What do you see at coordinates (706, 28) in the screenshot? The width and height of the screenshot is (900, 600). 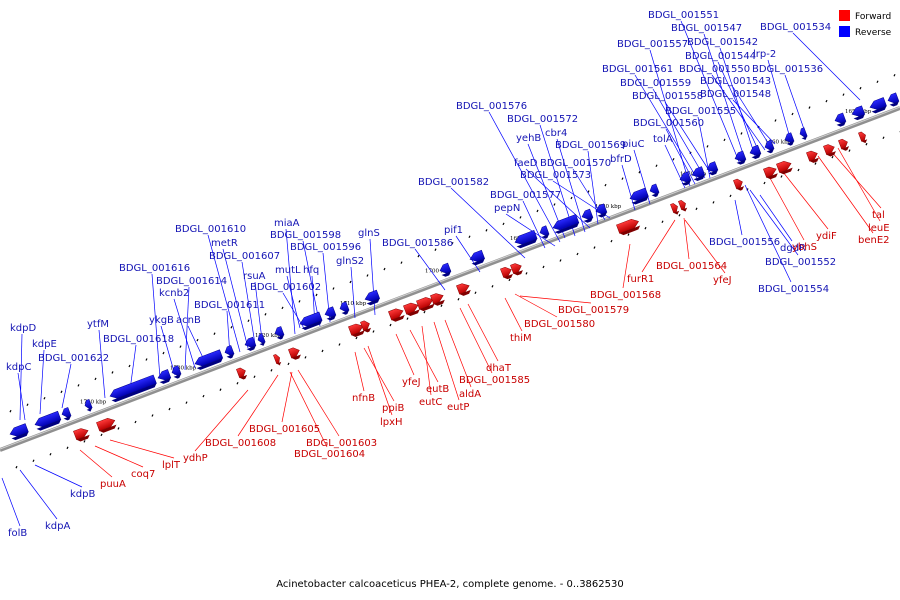 I see `gene-label: BDGL_001547` at bounding box center [706, 28].